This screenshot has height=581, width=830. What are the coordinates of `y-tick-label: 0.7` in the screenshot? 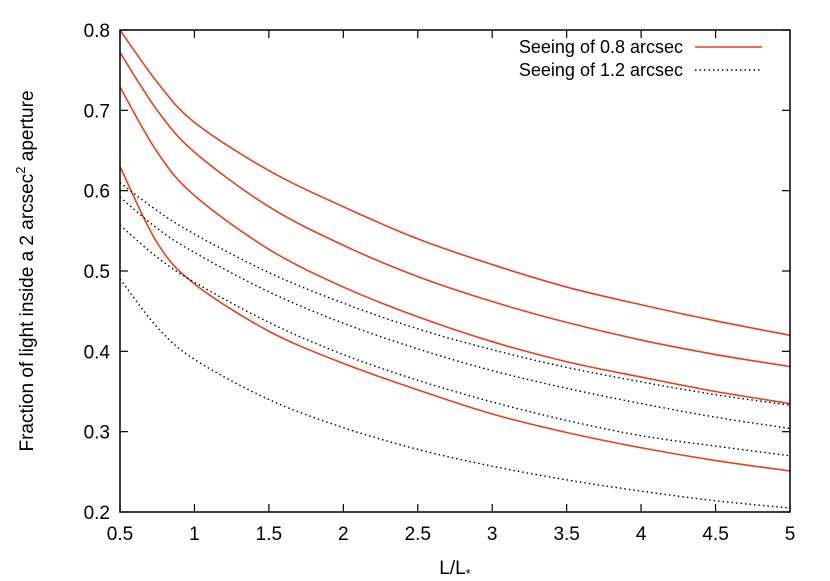 It's located at (97, 111).